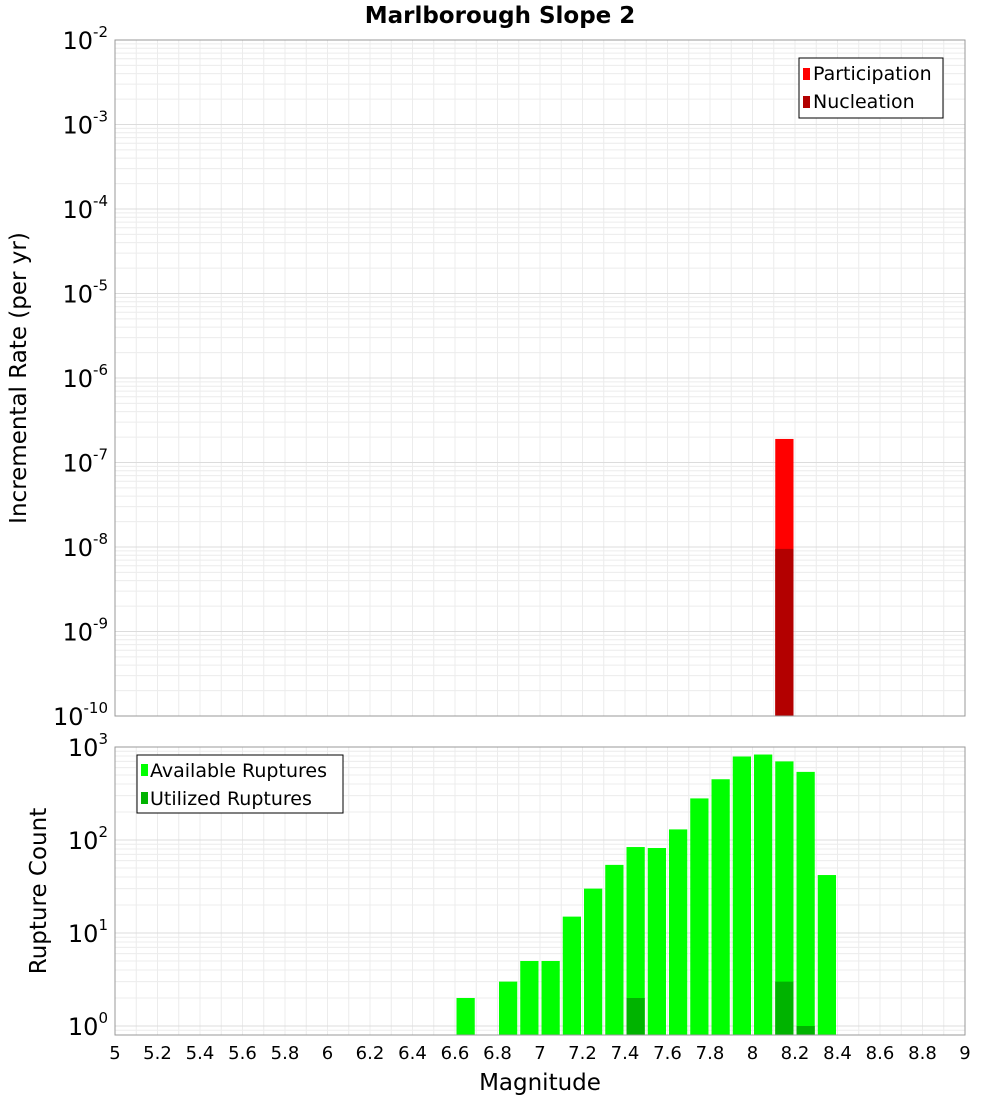  I want to click on x-tick-label: 8, so click(752, 1053).